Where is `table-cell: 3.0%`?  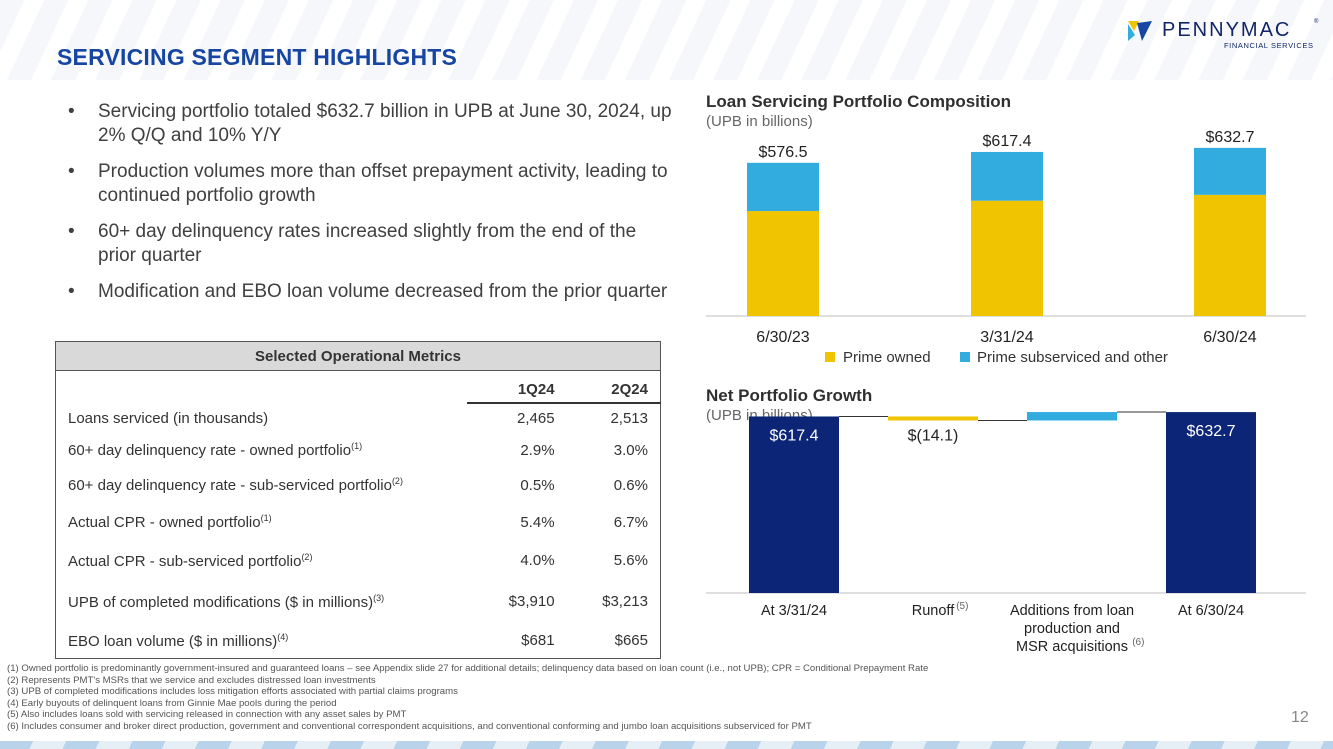 table-cell: 3.0% is located at coordinates (613, 450).